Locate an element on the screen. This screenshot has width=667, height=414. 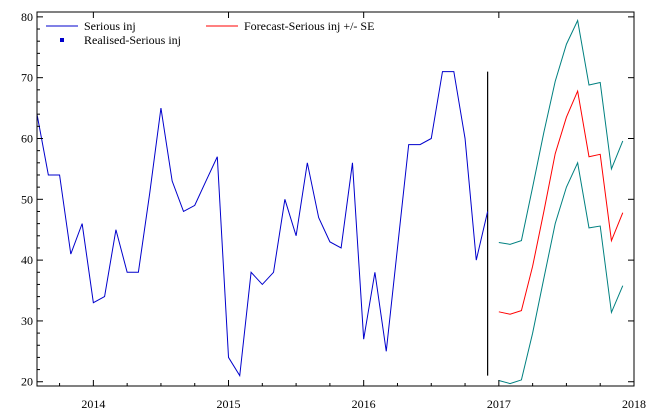
y-tick-label: 60 is located at coordinates (27, 138).